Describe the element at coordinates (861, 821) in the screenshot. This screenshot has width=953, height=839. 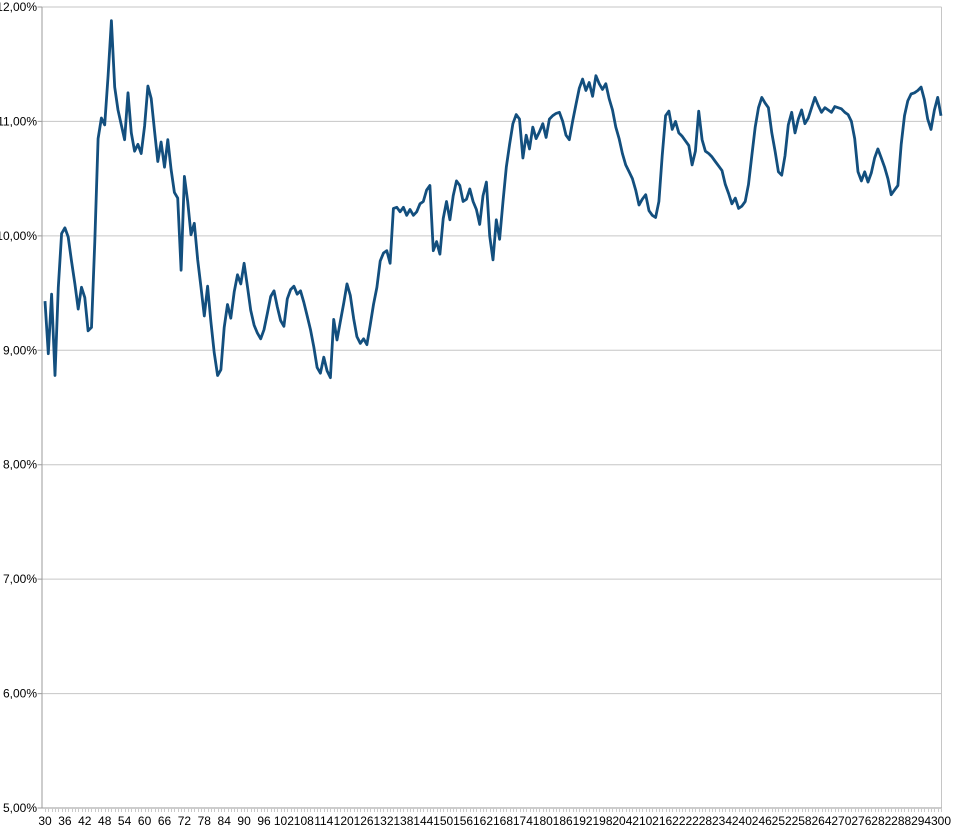
I see `x-axis-label-276: 276` at that location.